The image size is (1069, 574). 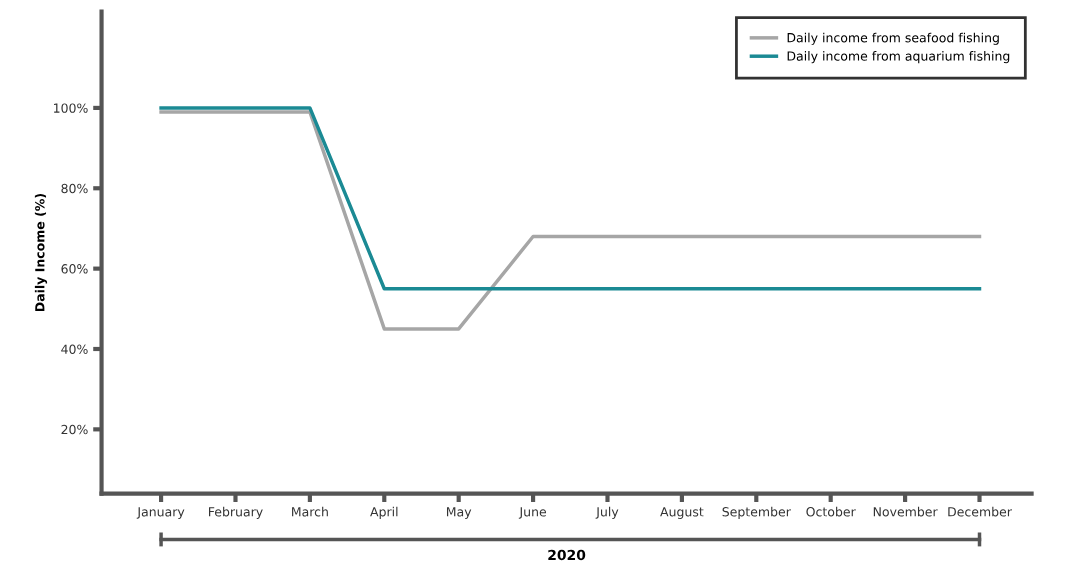 What do you see at coordinates (71, 108) in the screenshot?
I see `y-tick-label: 100%` at bounding box center [71, 108].